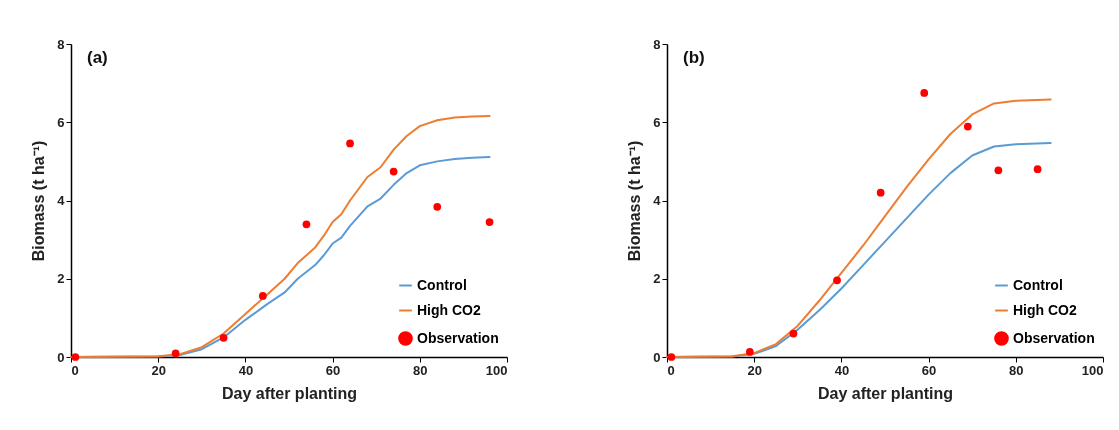 The image size is (1119, 430). What do you see at coordinates (97, 57) in the screenshot?
I see `annotation: (a)` at bounding box center [97, 57].